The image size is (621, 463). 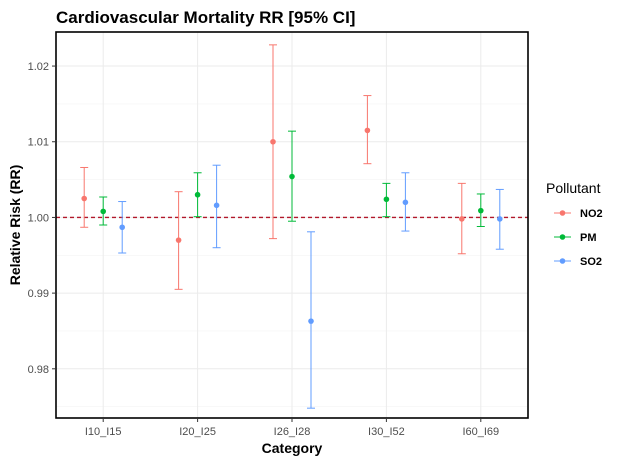 I want to click on error-bar-pm-i26_i28, so click(x=292, y=176).